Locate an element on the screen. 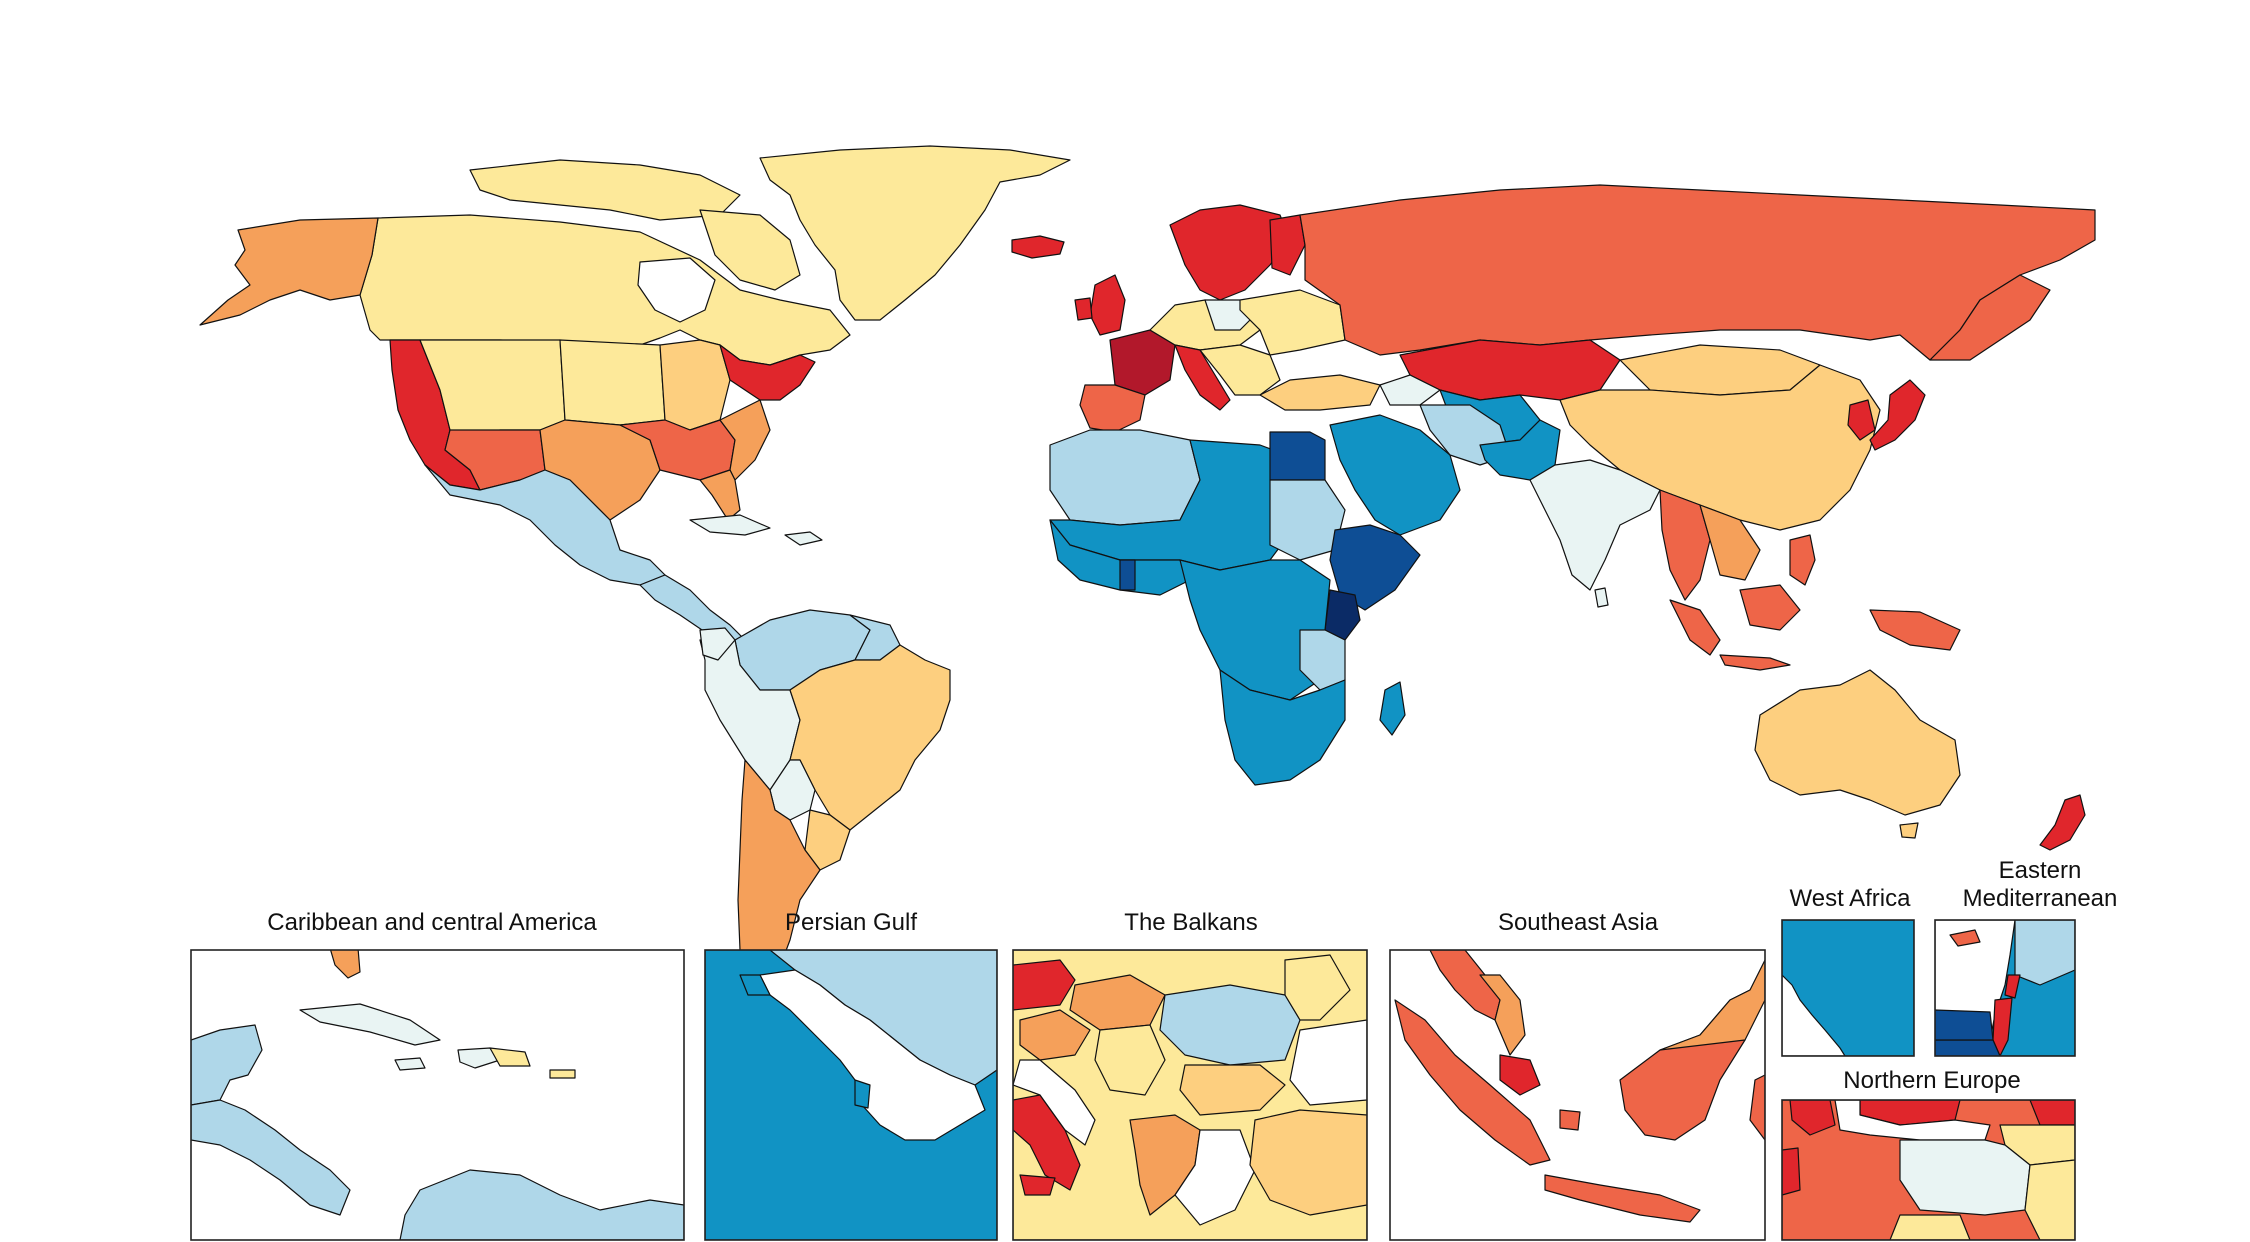 Image resolution: width=2250 pixels, height=1242 pixels. inset-ne-netherlands is located at coordinates (1791, 1171).